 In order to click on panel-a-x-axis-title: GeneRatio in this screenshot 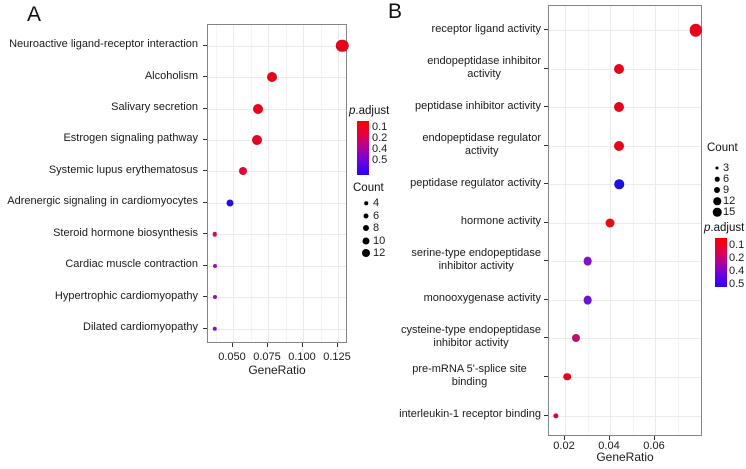, I will do `click(277, 370)`.